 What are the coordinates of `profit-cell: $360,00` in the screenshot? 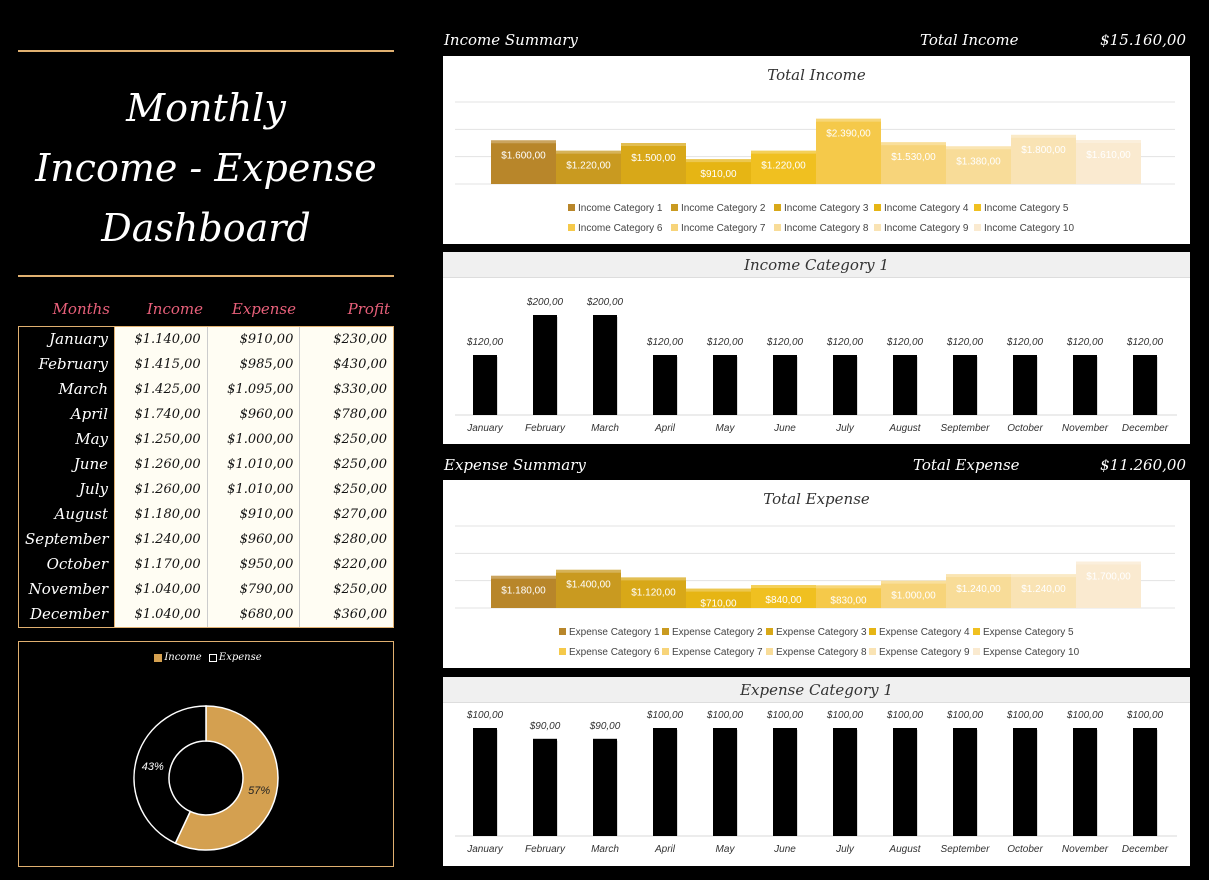 It's located at (360, 614).